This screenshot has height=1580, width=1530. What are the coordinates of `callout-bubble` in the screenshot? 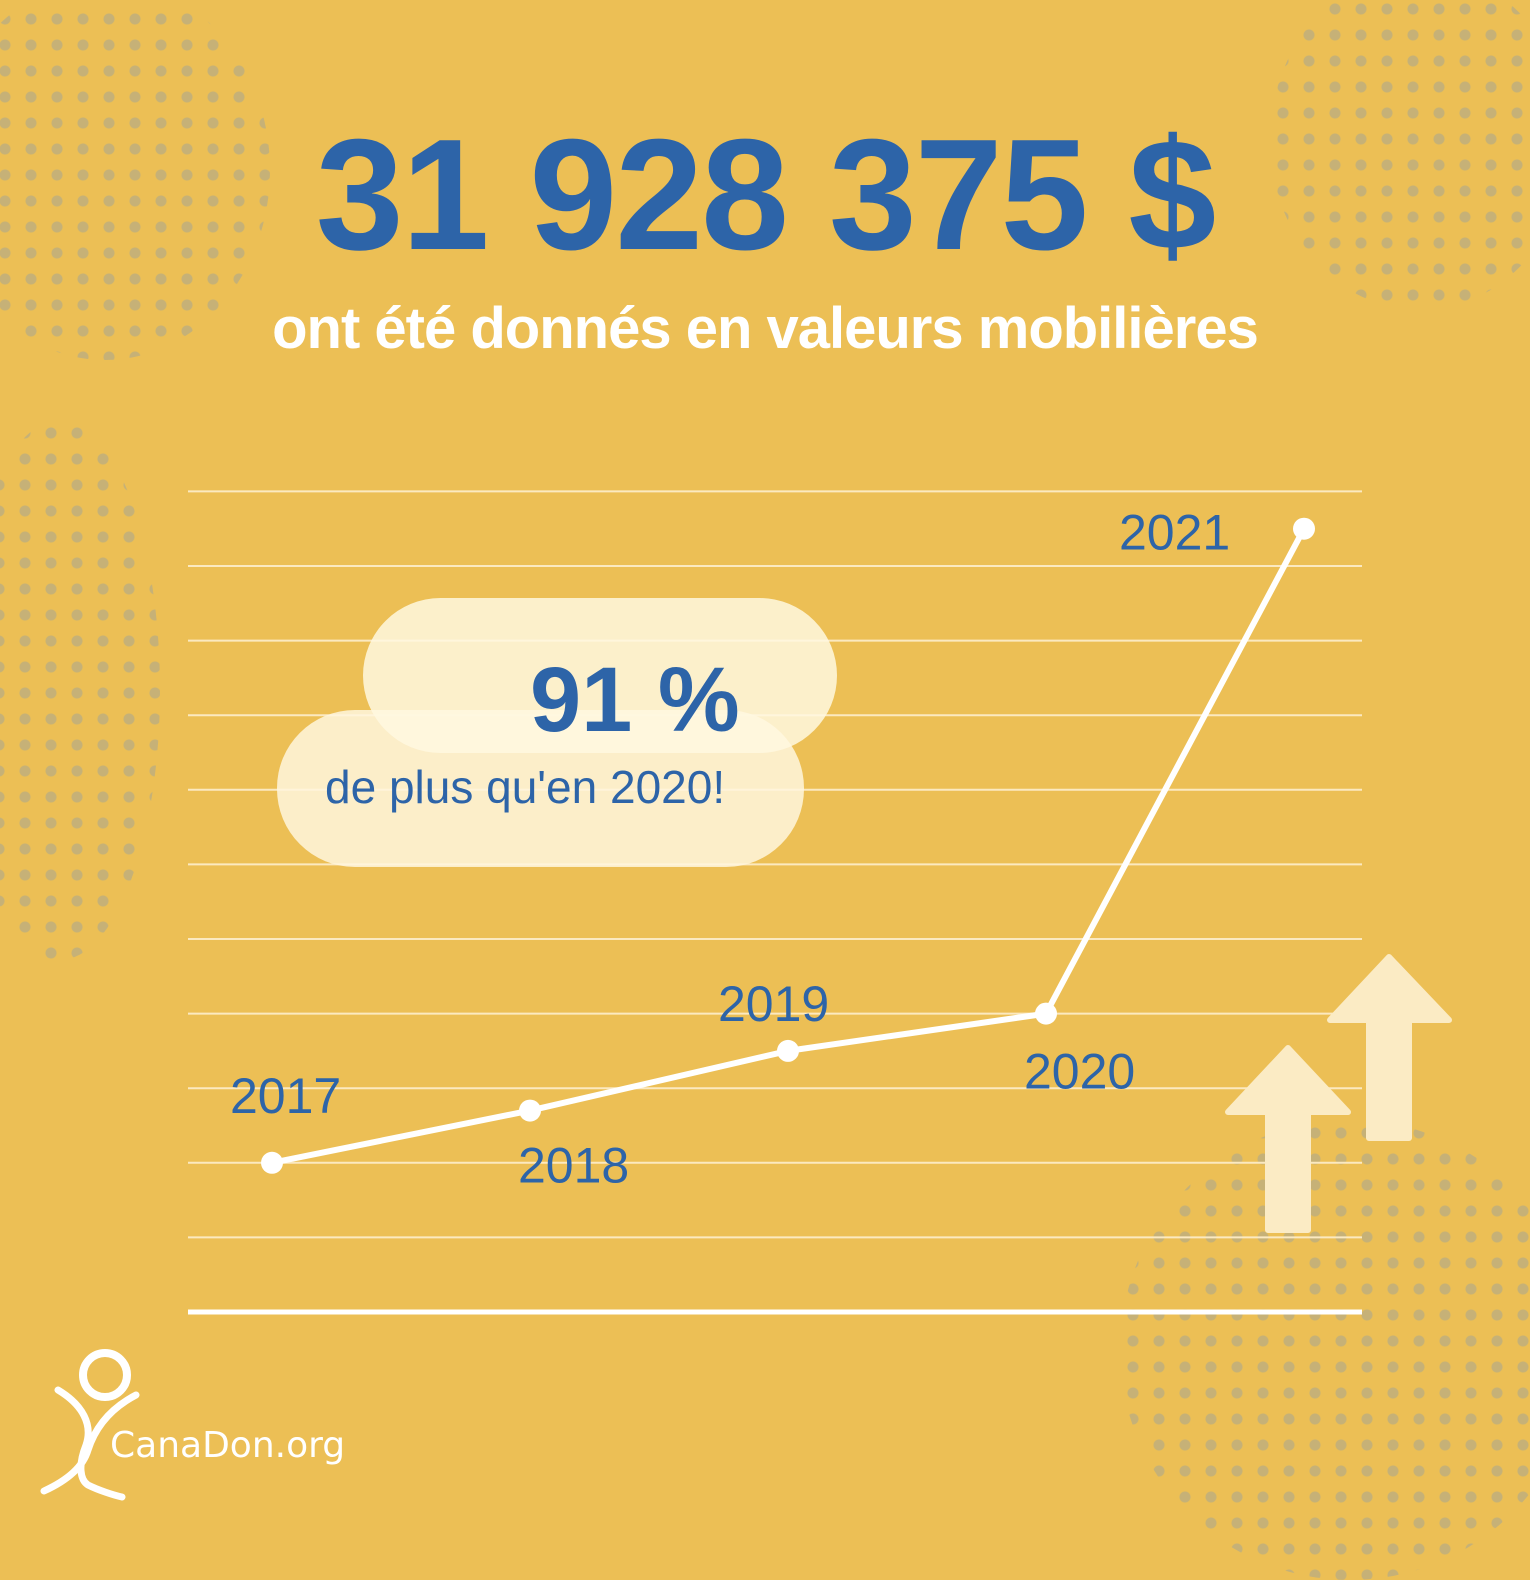 It's located at (600, 675).